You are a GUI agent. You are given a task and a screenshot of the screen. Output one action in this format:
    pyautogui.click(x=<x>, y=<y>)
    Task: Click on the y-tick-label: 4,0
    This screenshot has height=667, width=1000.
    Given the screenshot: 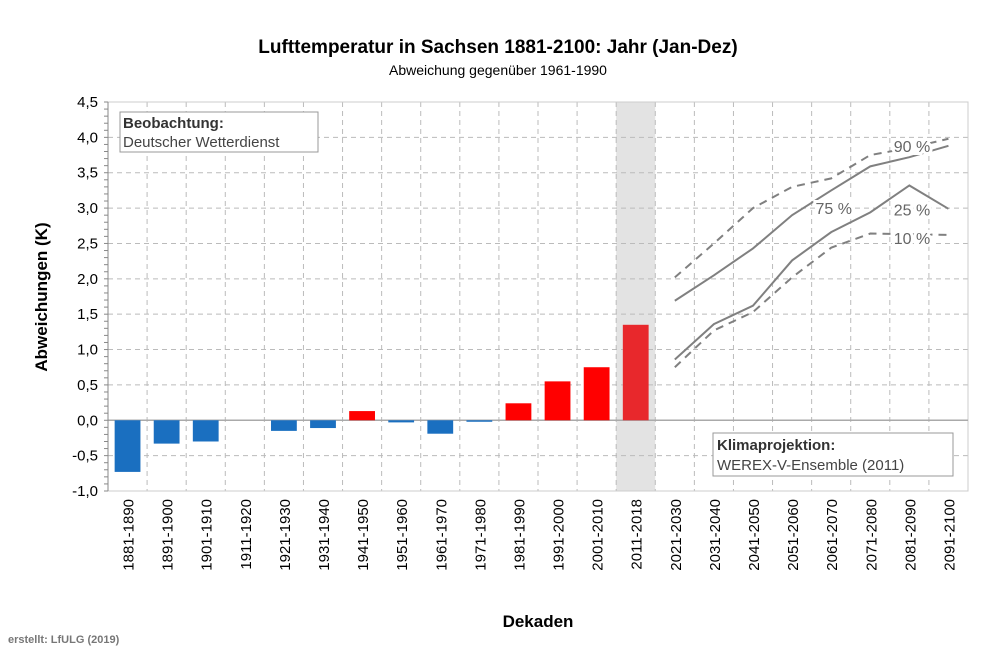 What is the action you would take?
    pyautogui.click(x=87, y=137)
    